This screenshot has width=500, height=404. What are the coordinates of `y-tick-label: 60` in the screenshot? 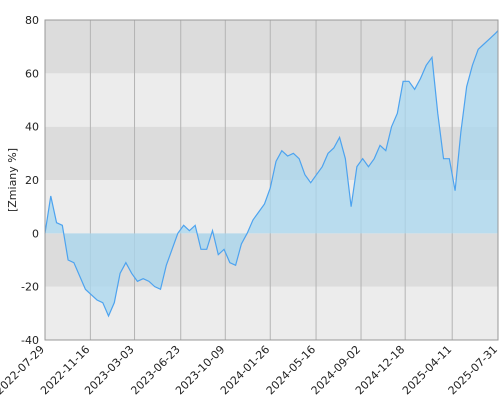 It's located at (32, 73).